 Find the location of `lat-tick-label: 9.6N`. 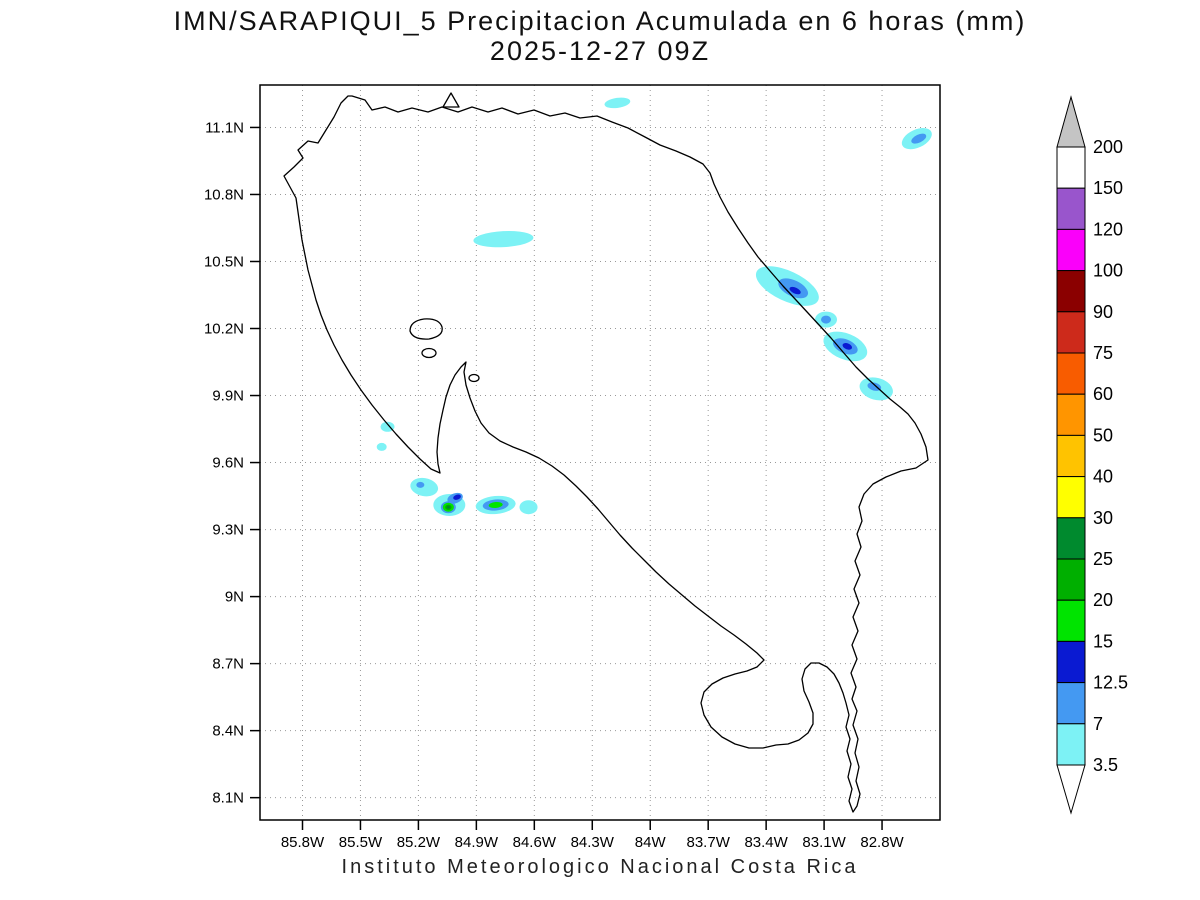

lat-tick-label: 9.6N is located at coordinates (228, 463).